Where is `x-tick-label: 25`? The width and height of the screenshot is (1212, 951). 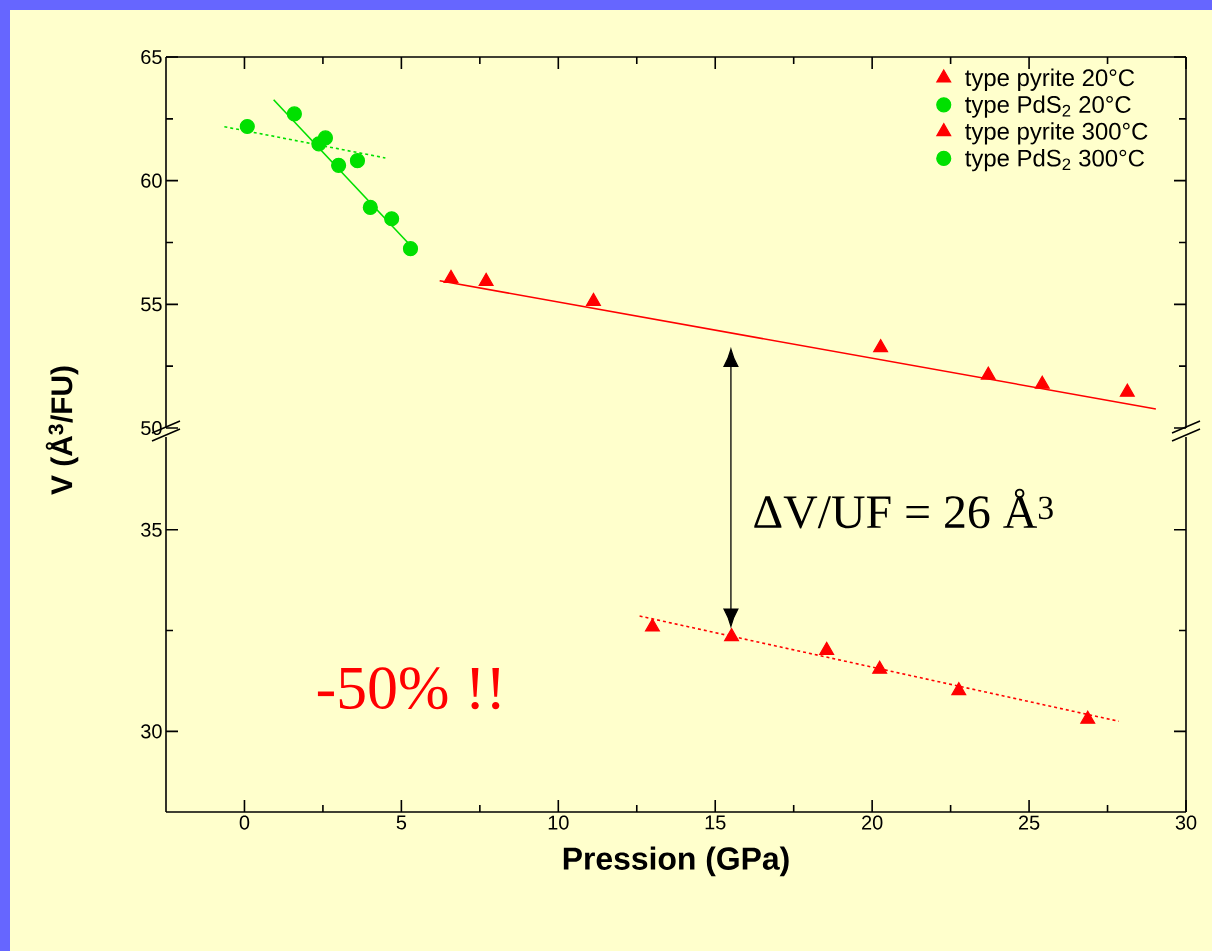 x-tick-label: 25 is located at coordinates (1029, 822).